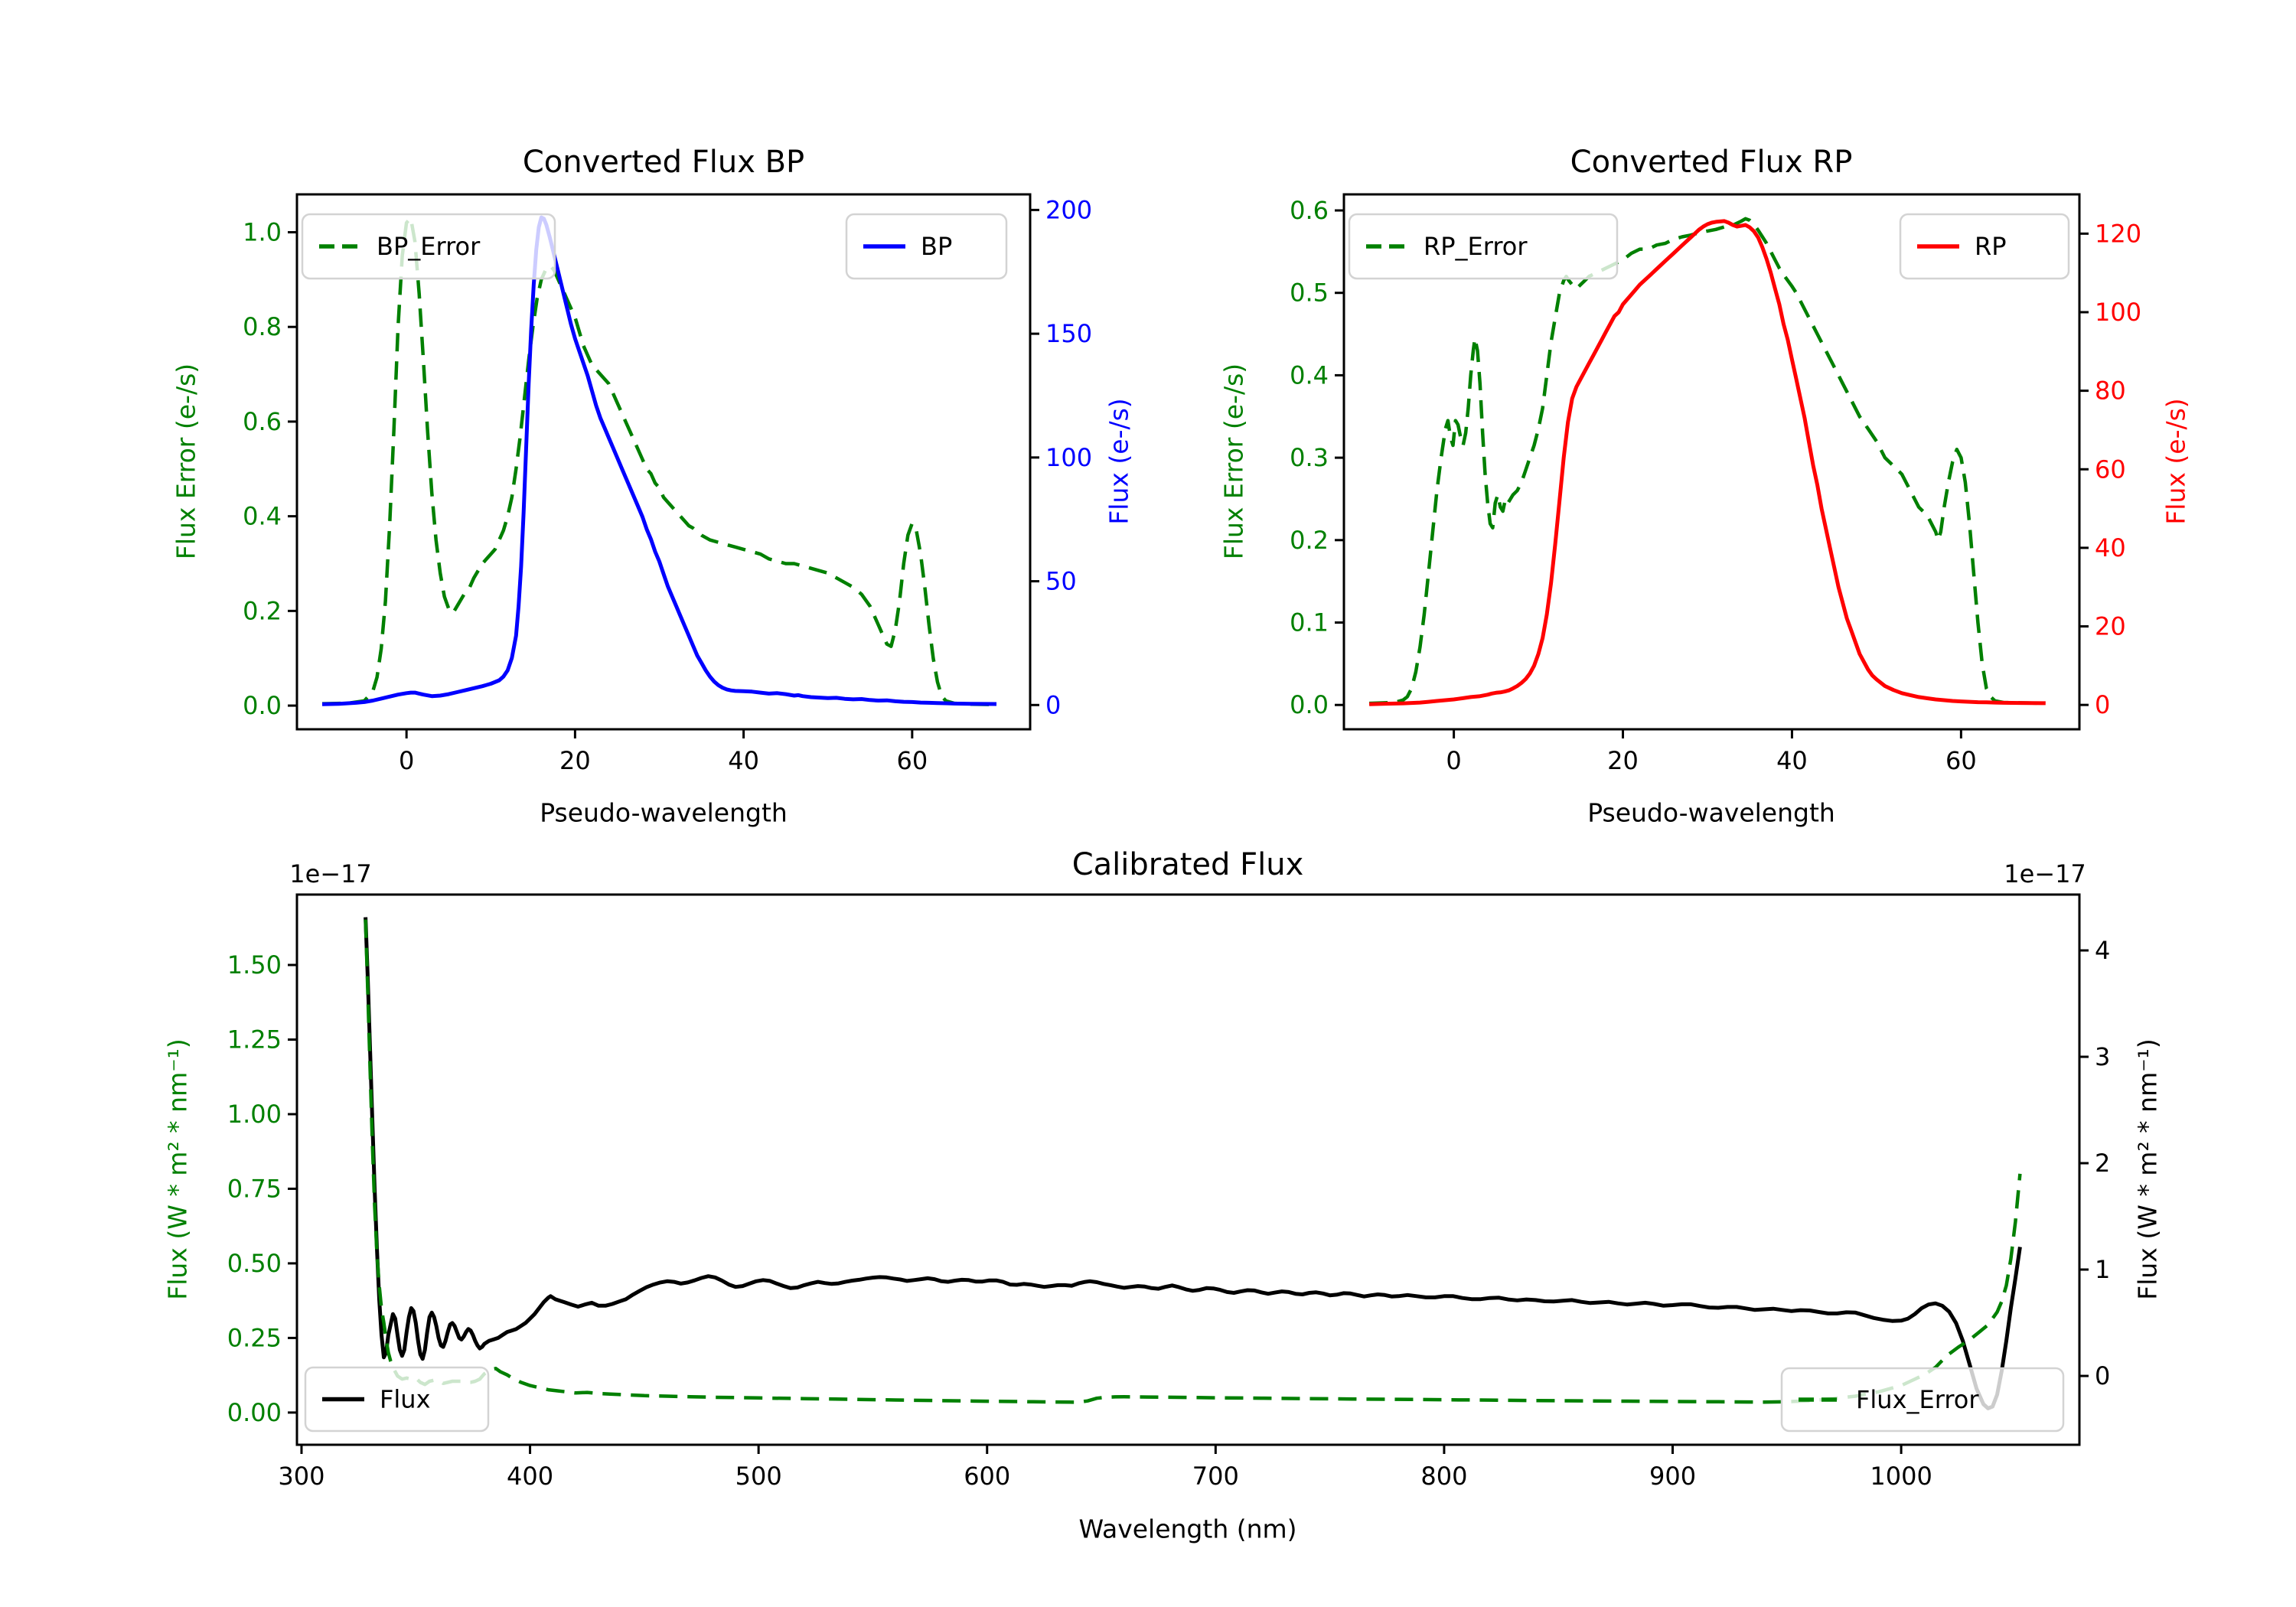 The height and width of the screenshot is (1607, 2296). Describe the element at coordinates (254, 1039) in the screenshot. I see `left-tick-label: 1.25` at that location.